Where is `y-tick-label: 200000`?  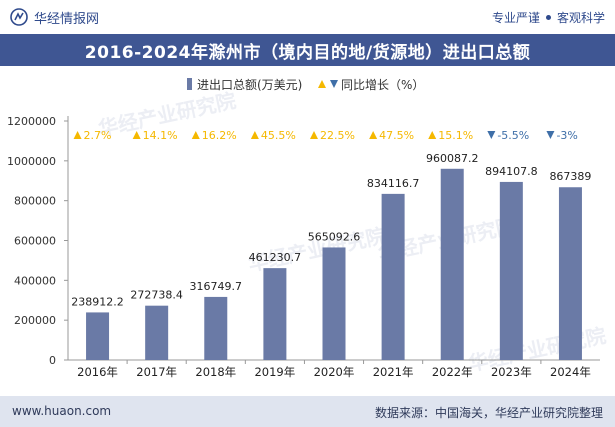 y-tick-label: 200000 is located at coordinates (35, 320).